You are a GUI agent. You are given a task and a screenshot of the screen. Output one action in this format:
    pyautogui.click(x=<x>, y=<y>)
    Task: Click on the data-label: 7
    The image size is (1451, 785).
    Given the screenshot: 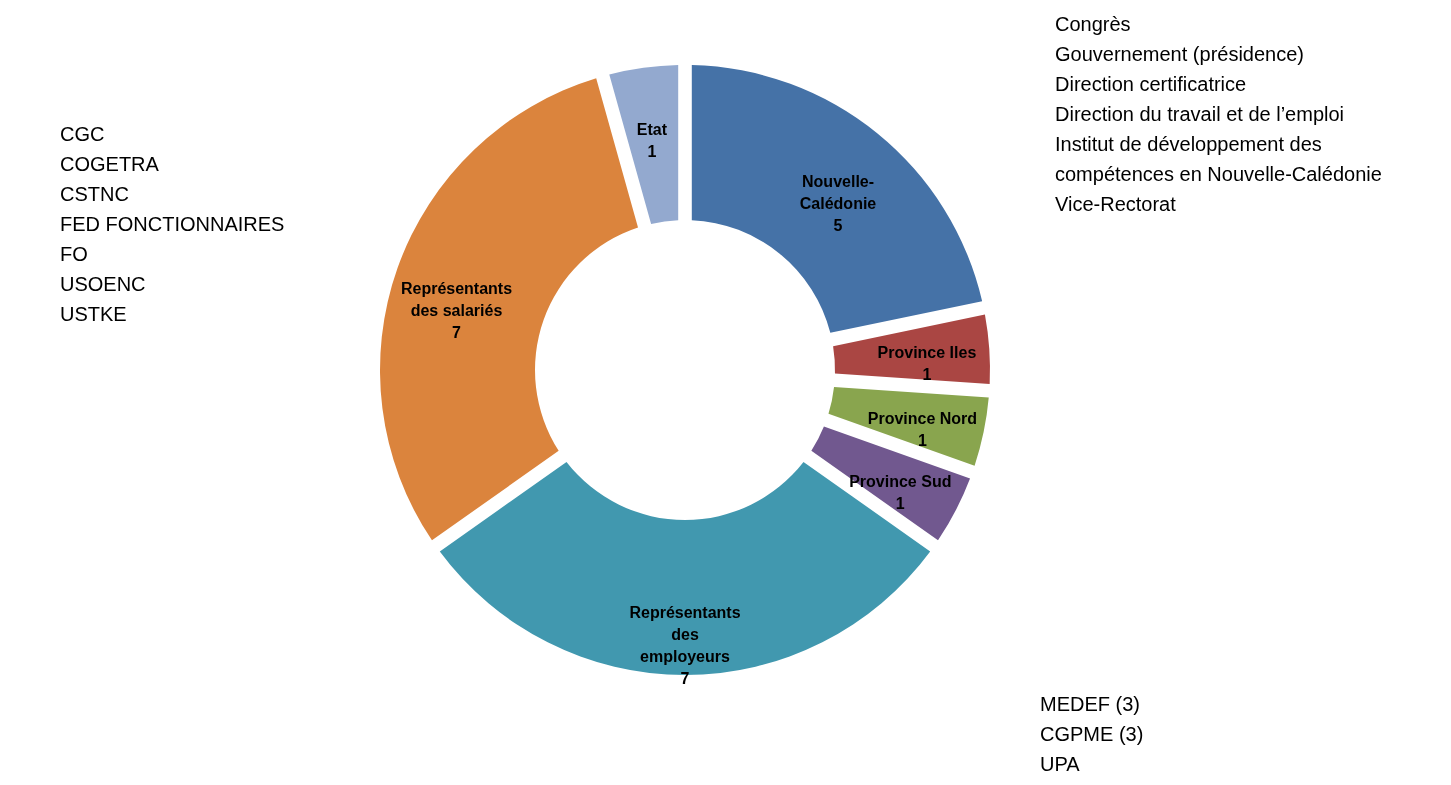 What is the action you would take?
    pyautogui.click(x=457, y=332)
    